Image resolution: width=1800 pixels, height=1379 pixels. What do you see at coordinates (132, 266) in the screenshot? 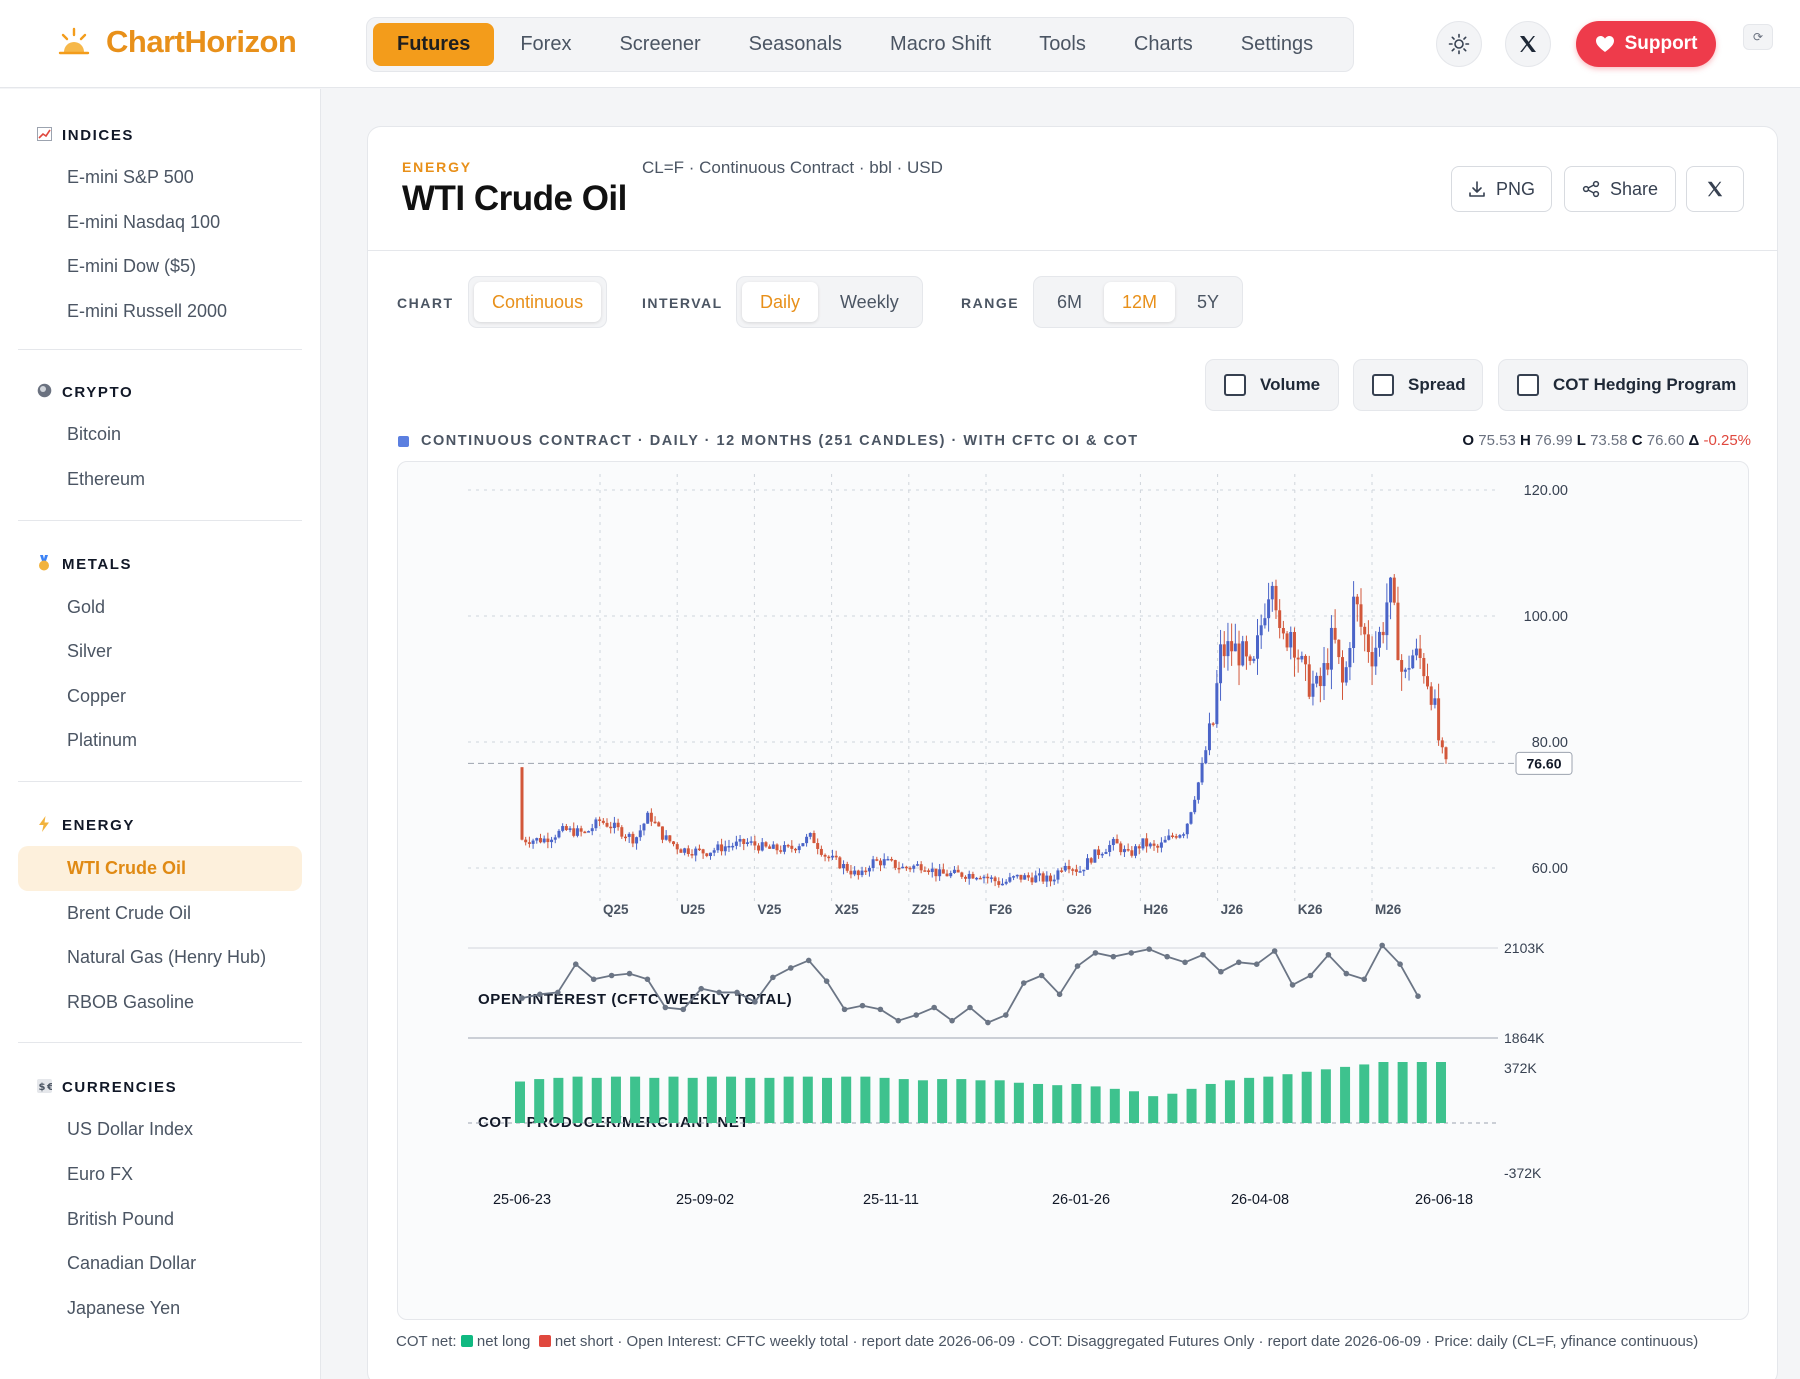
I see `sidebar-item-ym: E-mini Dow ($5)` at bounding box center [132, 266].